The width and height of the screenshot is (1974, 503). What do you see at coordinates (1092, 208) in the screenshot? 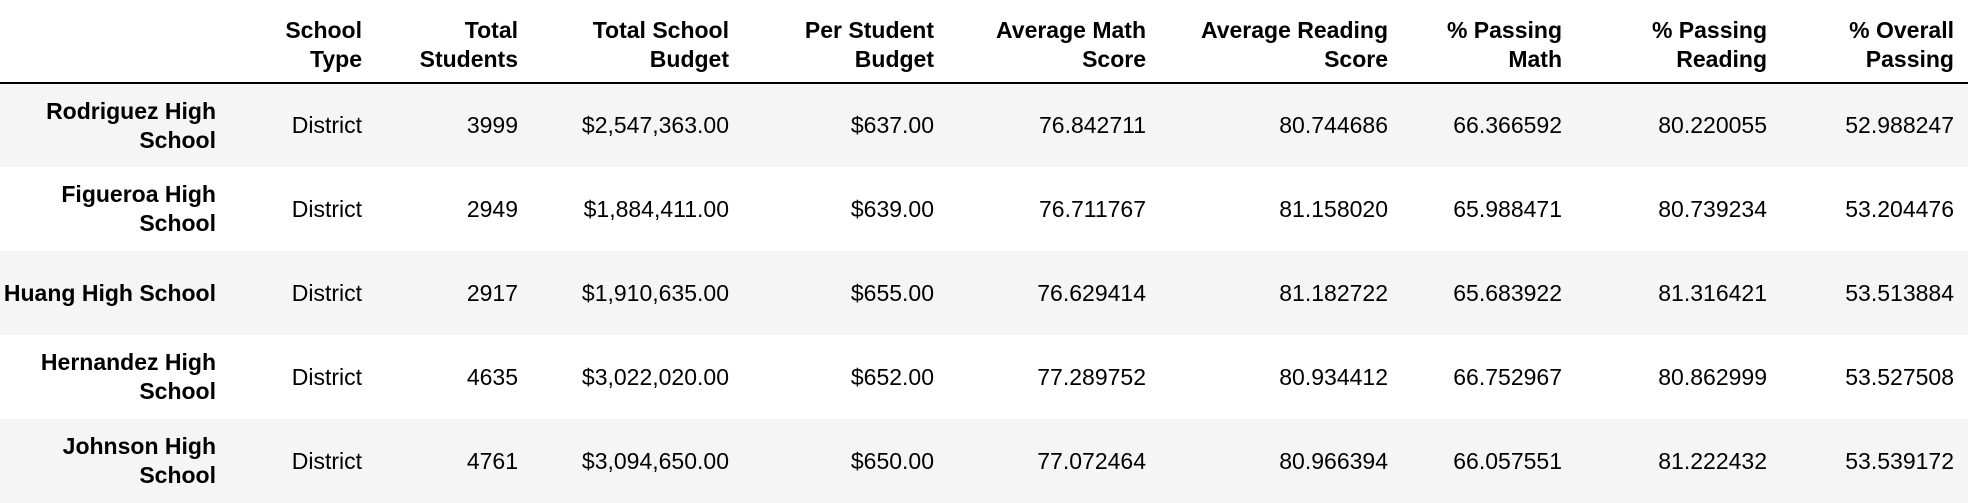
I see `cell-average-math-score: 76.711767` at bounding box center [1092, 208].